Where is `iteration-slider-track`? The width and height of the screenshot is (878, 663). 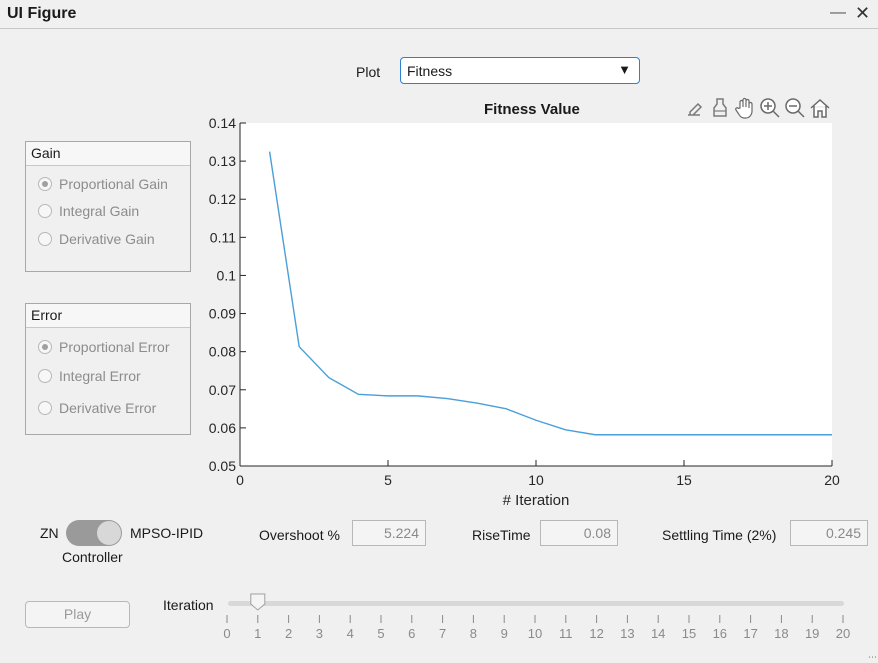 iteration-slider-track is located at coordinates (536, 603).